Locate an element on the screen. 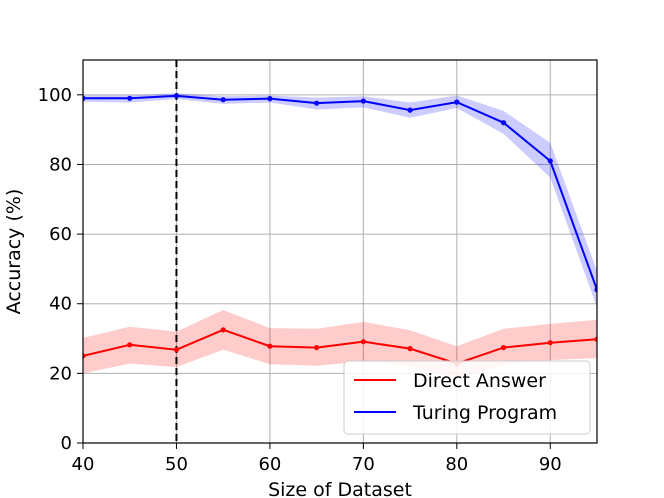 The image size is (664, 498). legend: Direct Answer Turing Program is located at coordinates (467, 397).